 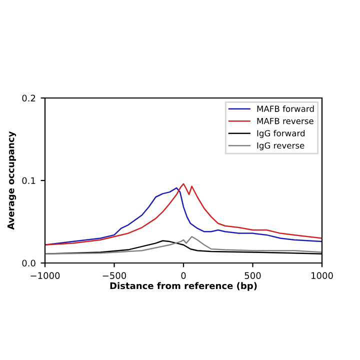 I want to click on y-tick-label: 0.2, so click(x=29, y=98).